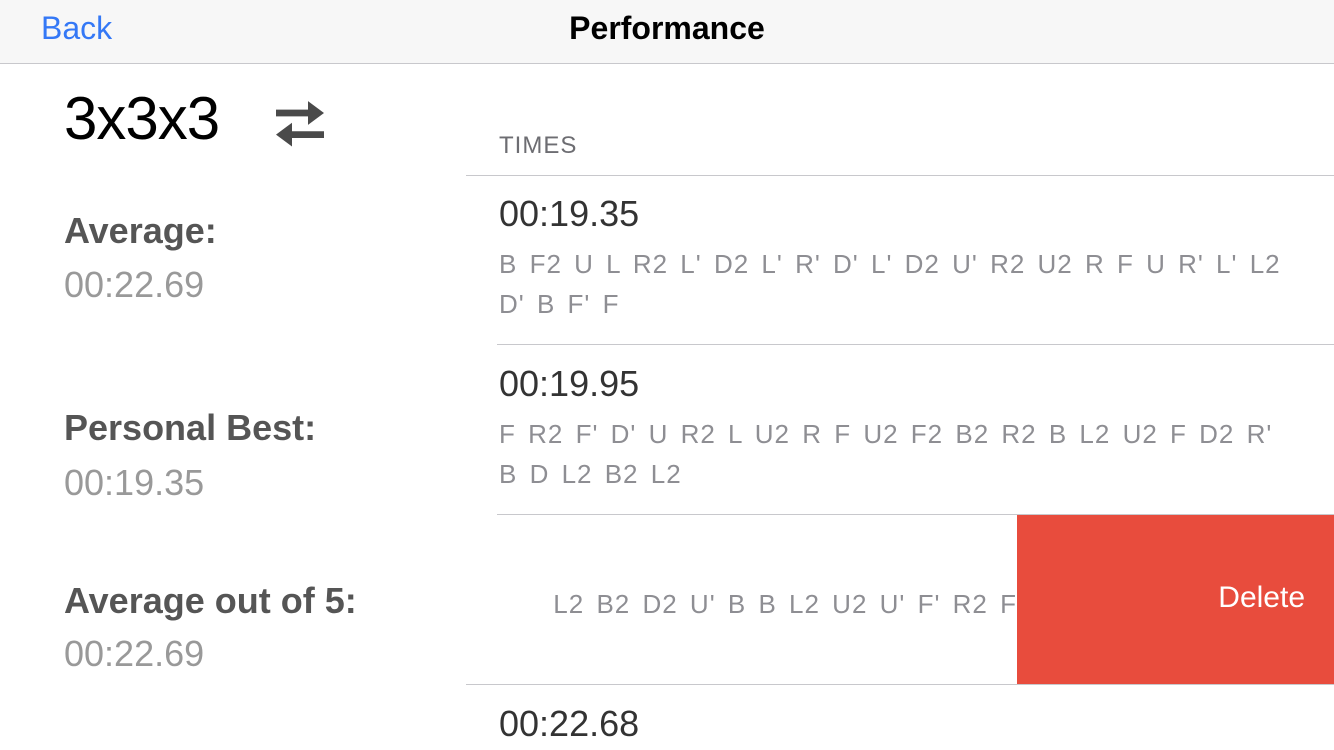 Image resolution: width=1334 pixels, height=750 pixels. I want to click on delete-label: Delete, so click(1261, 597).